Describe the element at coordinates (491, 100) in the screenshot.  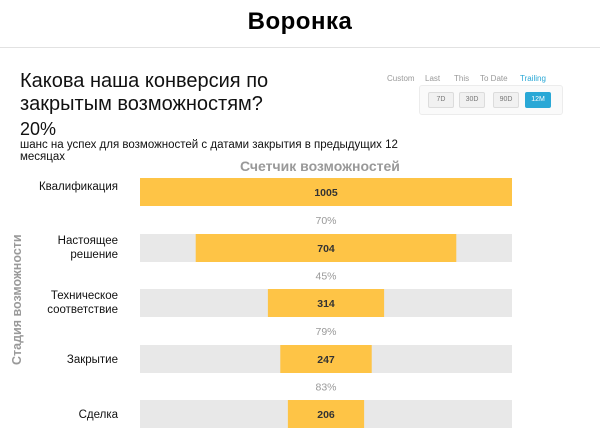
I see `time-range-selector: 7D 30D 90D 12M` at that location.